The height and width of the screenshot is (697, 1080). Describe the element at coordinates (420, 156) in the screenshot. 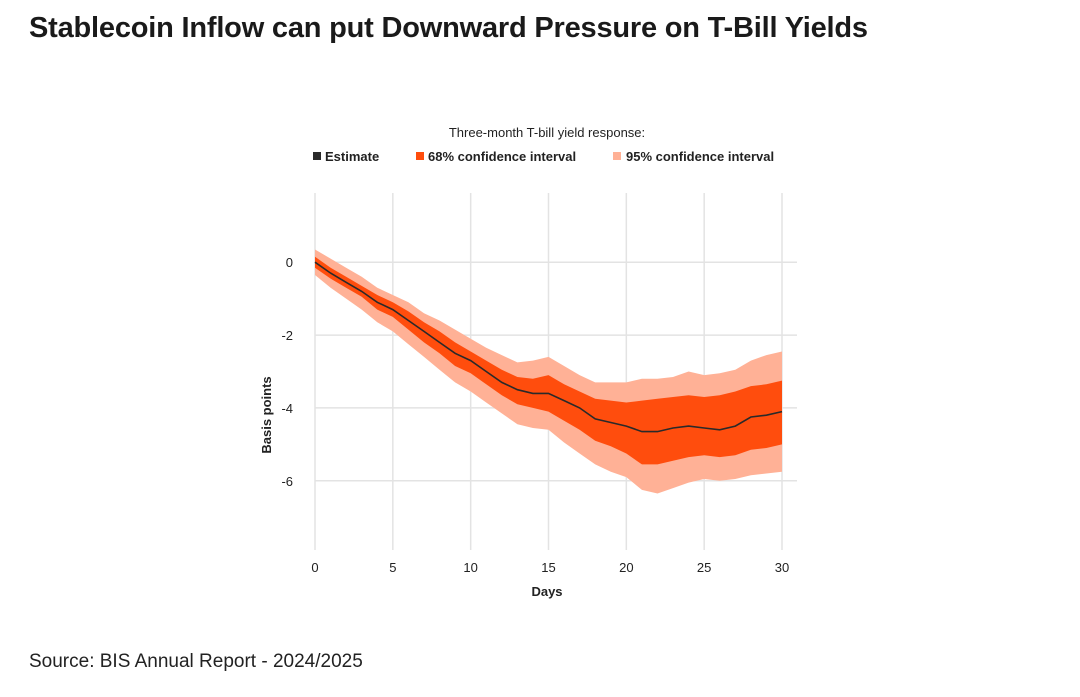

I see `legend-swatch-ci68` at that location.